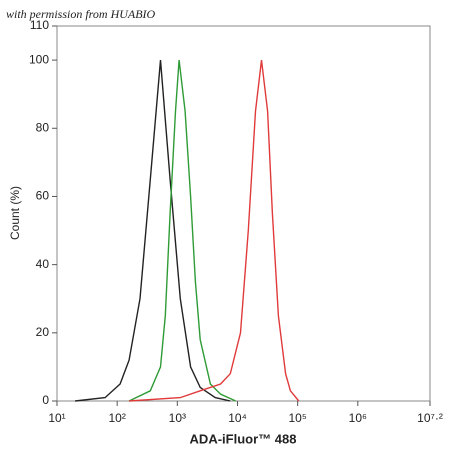  Describe the element at coordinates (15, 213) in the screenshot. I see `y-axis-label: Count (%)` at that location.